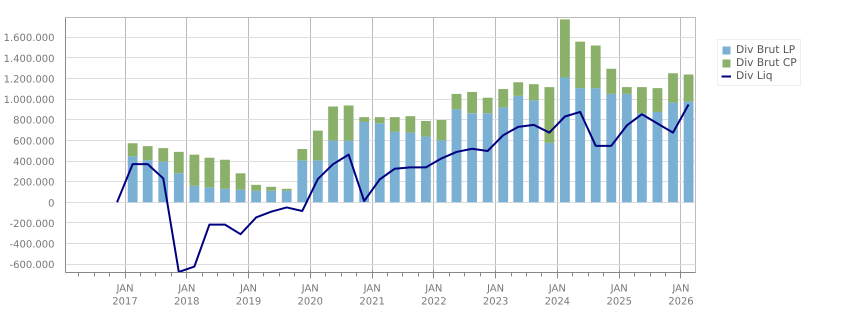 This screenshot has height=313, width=851. Describe the element at coordinates (34, 121) in the screenshot. I see `y-tick-label: 800.000` at that location.